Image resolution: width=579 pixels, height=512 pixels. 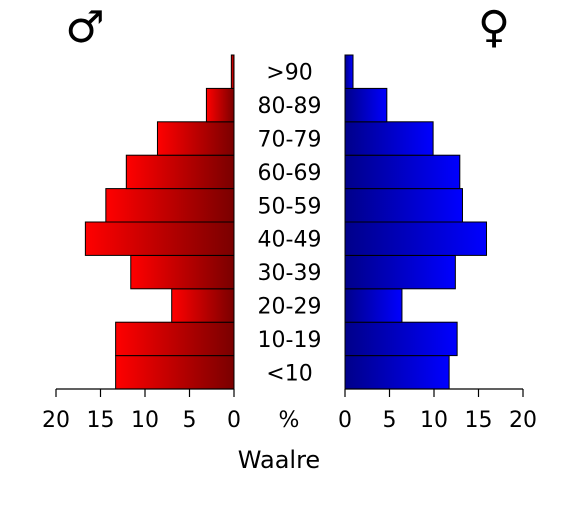 What do you see at coordinates (290, 173) in the screenshot?
I see `age-label-60-69: 60-69` at bounding box center [290, 173].